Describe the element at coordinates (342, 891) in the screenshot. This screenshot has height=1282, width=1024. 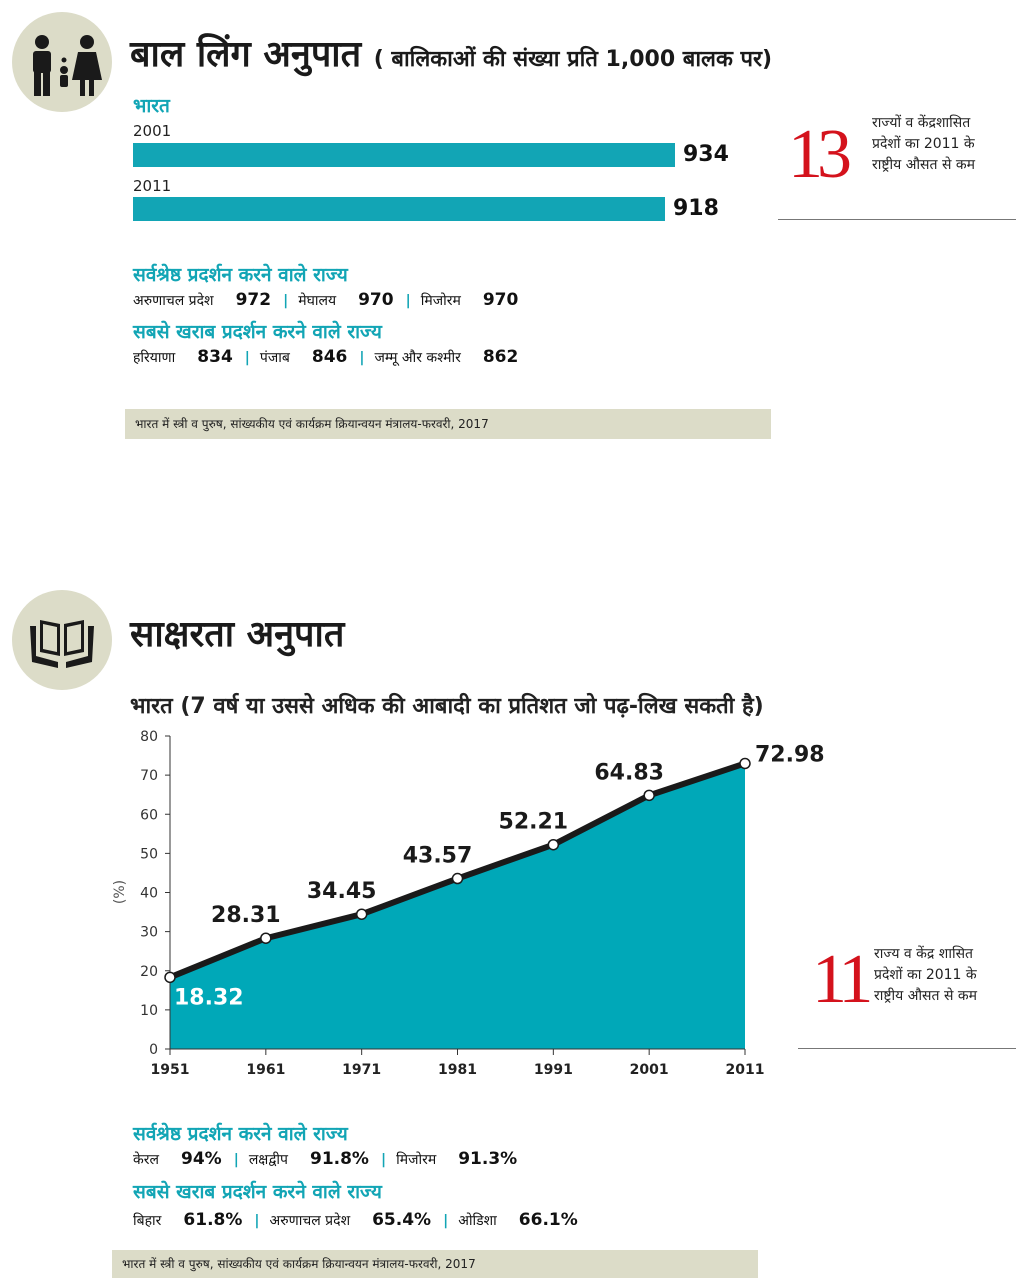
I see `data-label: 34.45` at that location.